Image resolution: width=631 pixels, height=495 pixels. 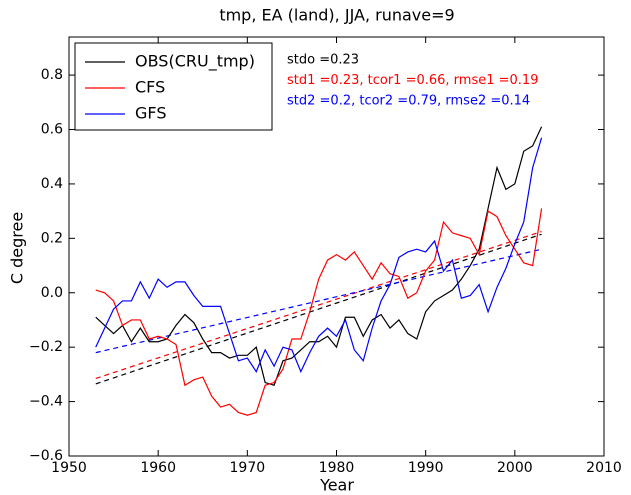 I want to click on legend-label: OBS(CRU_tmp), so click(x=195, y=62).